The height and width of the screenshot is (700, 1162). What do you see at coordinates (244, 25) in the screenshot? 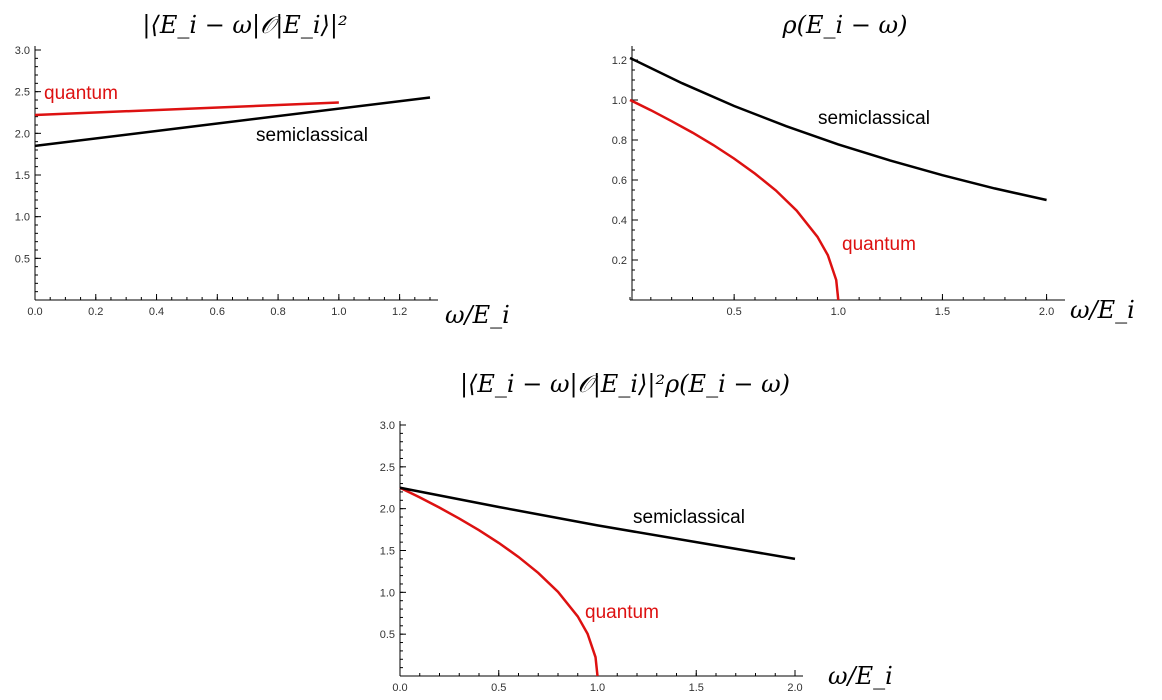
I see `chart-title: |⟨E_i − ω|𝒪|E_i⟩|²` at bounding box center [244, 25].